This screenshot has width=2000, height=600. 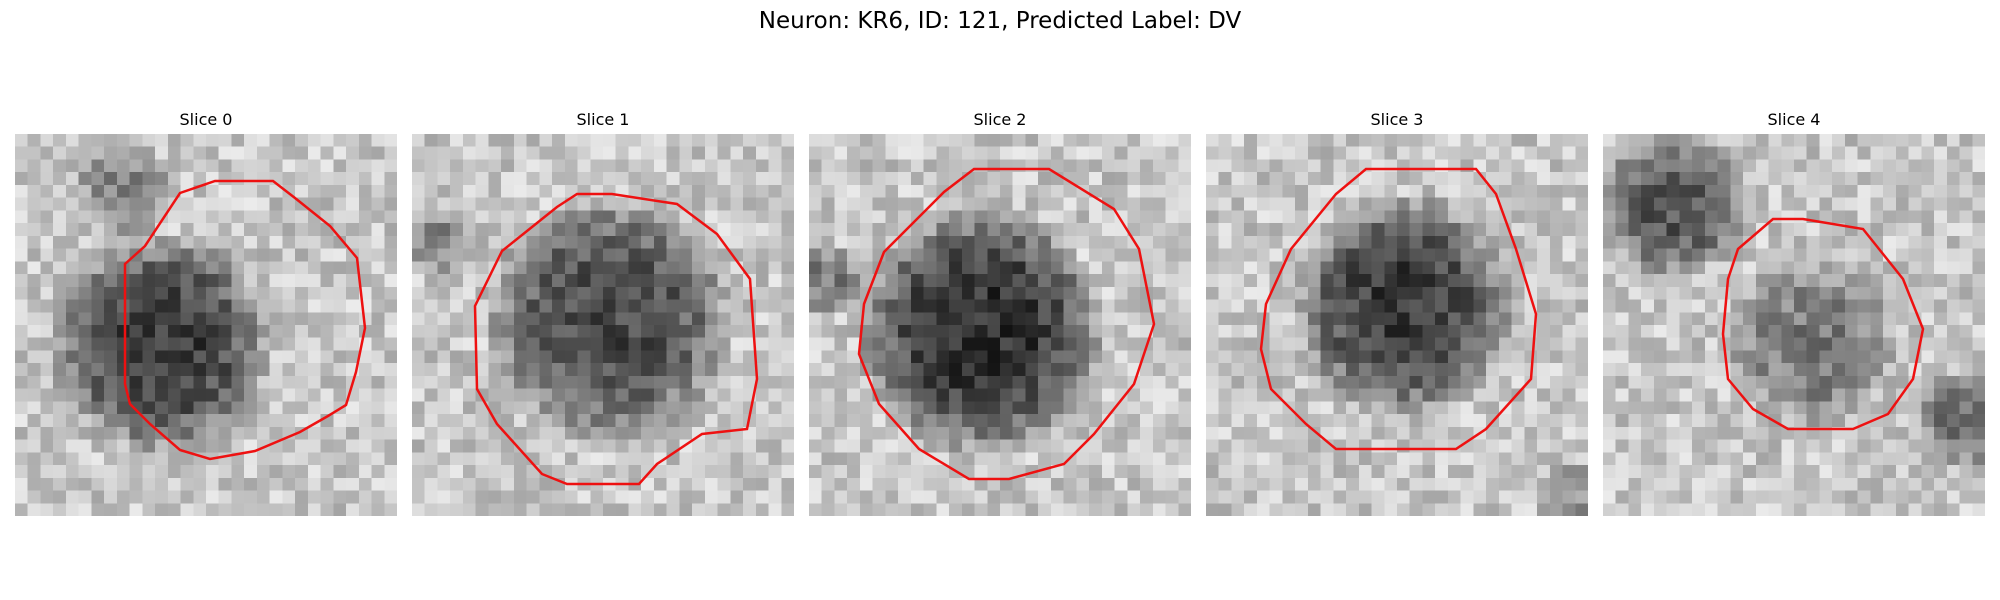 What do you see at coordinates (1000, 119) in the screenshot?
I see `slice-title: Slice 2` at bounding box center [1000, 119].